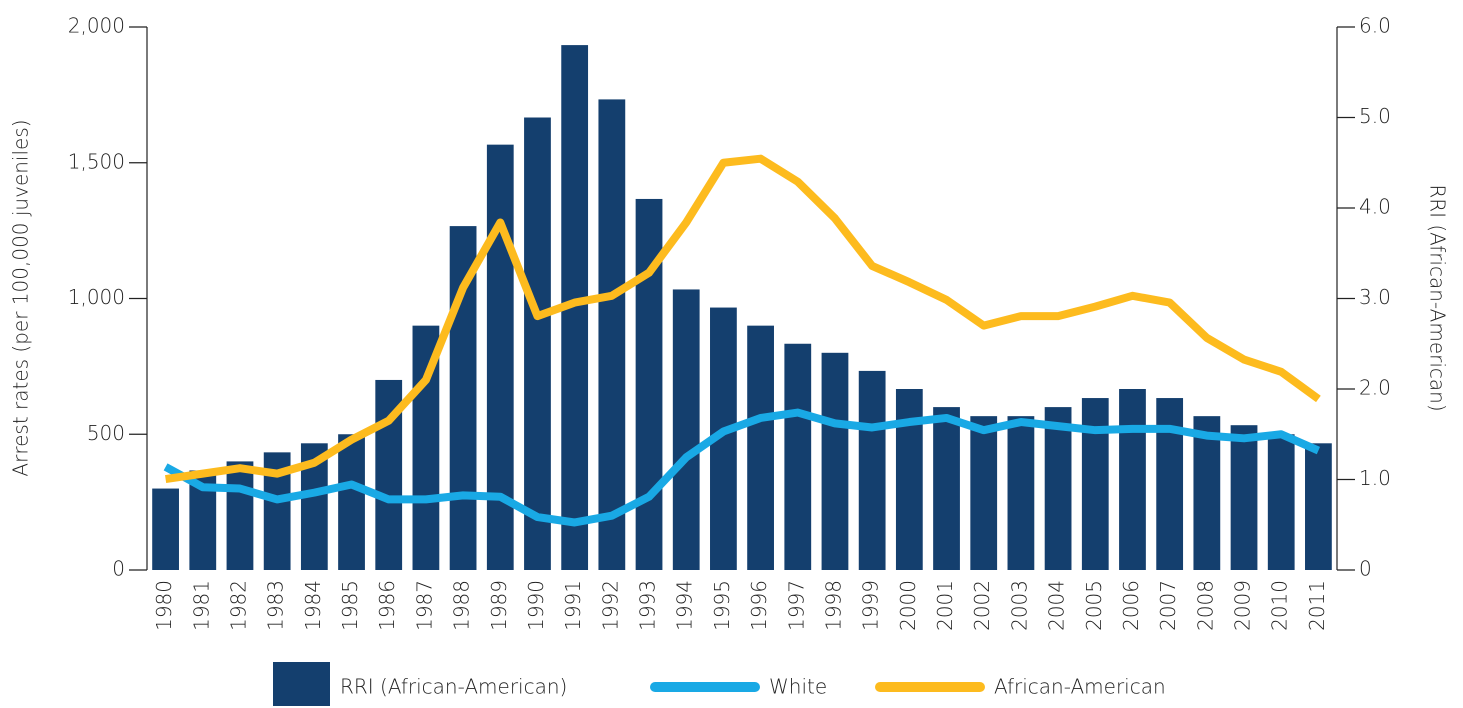 Image resolution: width=1463 pixels, height=708 pixels. I want to click on x-tick-label: 2002, so click(982, 605).